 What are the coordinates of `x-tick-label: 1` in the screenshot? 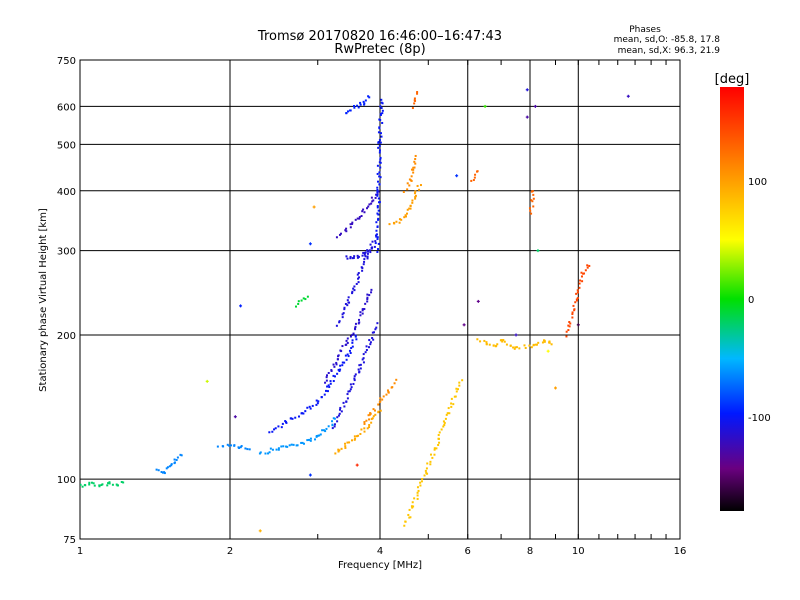 It's located at (80, 551).